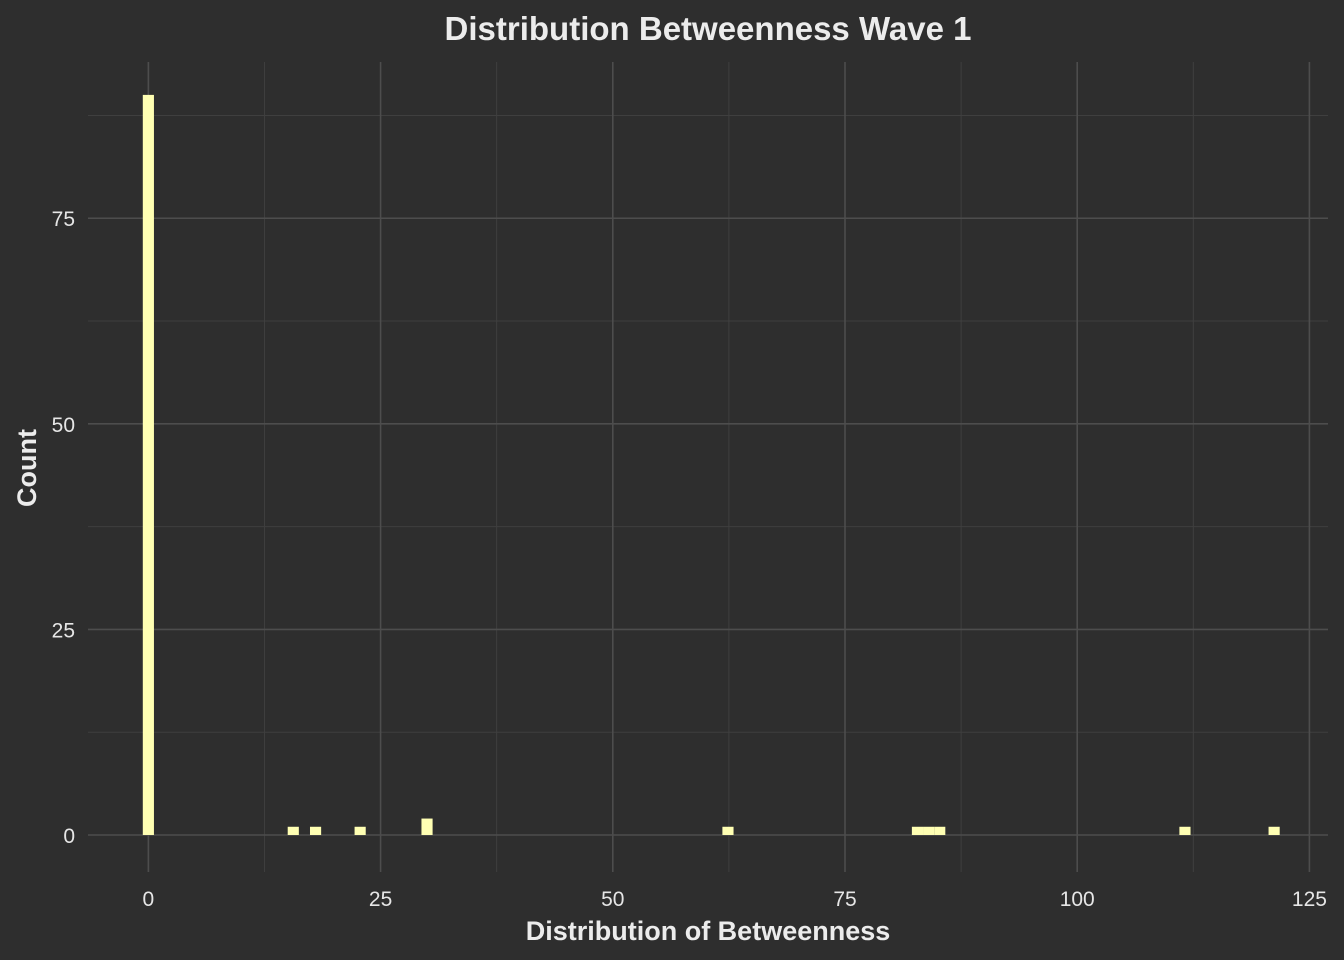 This screenshot has height=960, width=1344. Describe the element at coordinates (735, 899) in the screenshot. I see `x-tick-labels: 0 25 50 75 100 125` at that location.